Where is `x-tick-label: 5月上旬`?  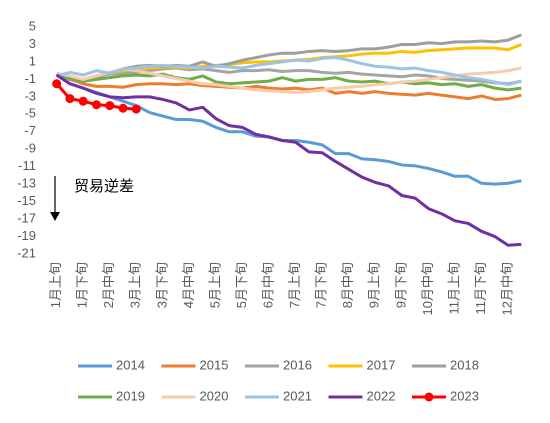 x-tick-label: 5月上旬 is located at coordinates (214, 285).